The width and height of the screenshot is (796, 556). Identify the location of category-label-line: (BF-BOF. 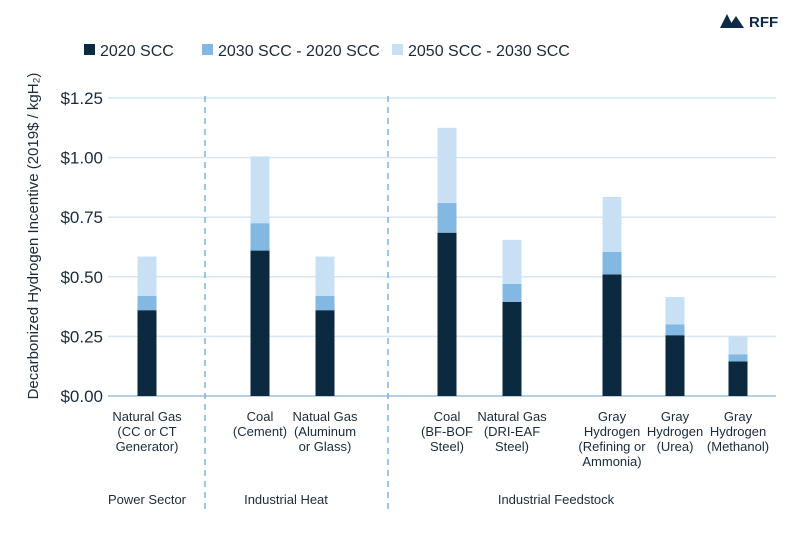
(447, 431).